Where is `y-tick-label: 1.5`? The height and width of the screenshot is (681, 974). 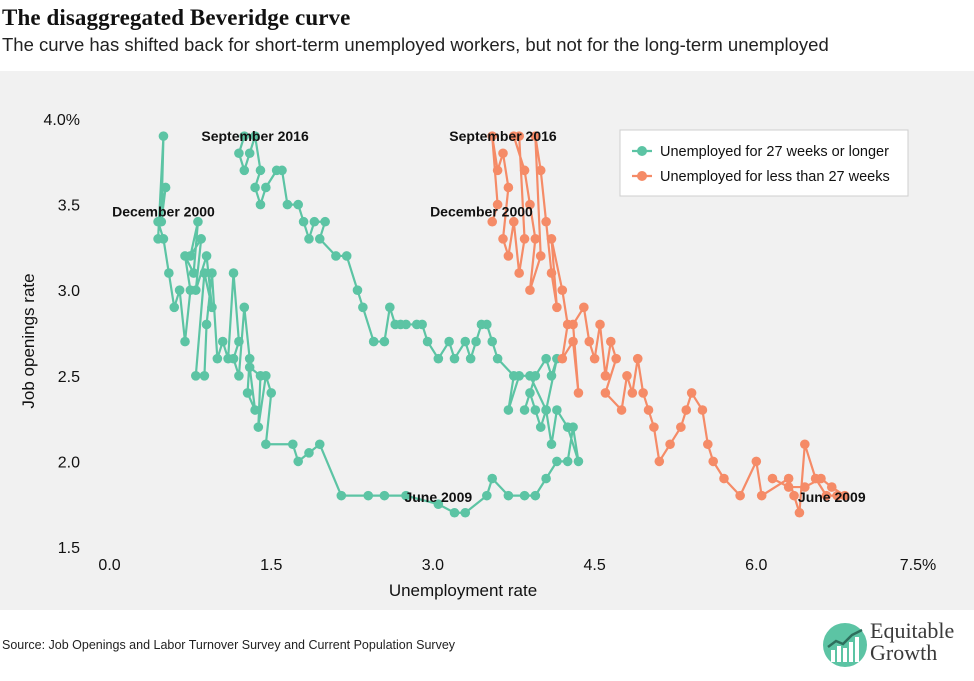 y-tick-label: 1.5 is located at coordinates (69, 548).